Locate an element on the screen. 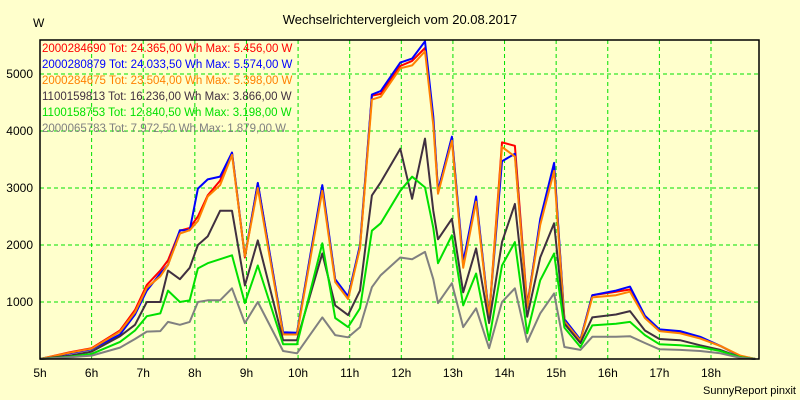 Image resolution: width=800 pixels, height=400 pixels. x-tick-labels: 5h 6h 7h 8h 9h 10h 11h 12h 13h 14h 15h 16h 17h 18h is located at coordinates (377, 373).